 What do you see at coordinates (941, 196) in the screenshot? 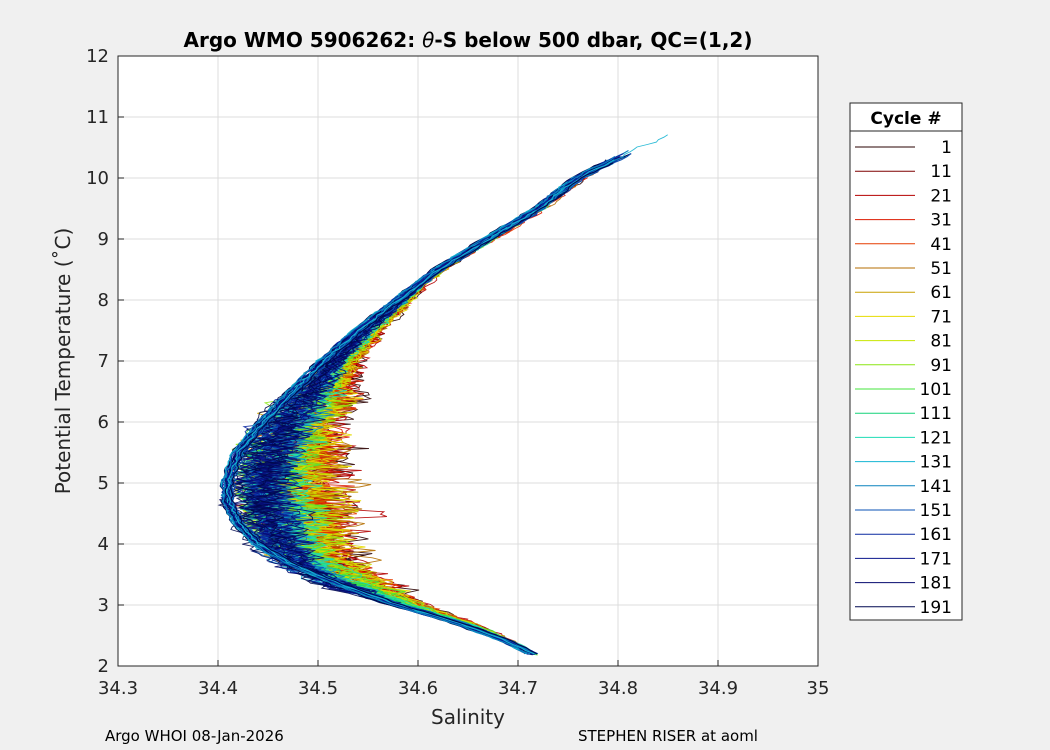
I see `legend-label: 21` at bounding box center [941, 196].